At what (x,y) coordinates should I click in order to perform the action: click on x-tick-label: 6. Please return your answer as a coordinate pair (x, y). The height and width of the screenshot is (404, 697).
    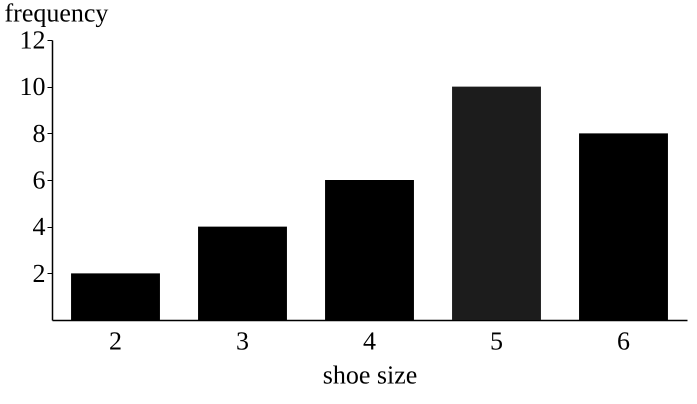
    Looking at the image, I should click on (623, 341).